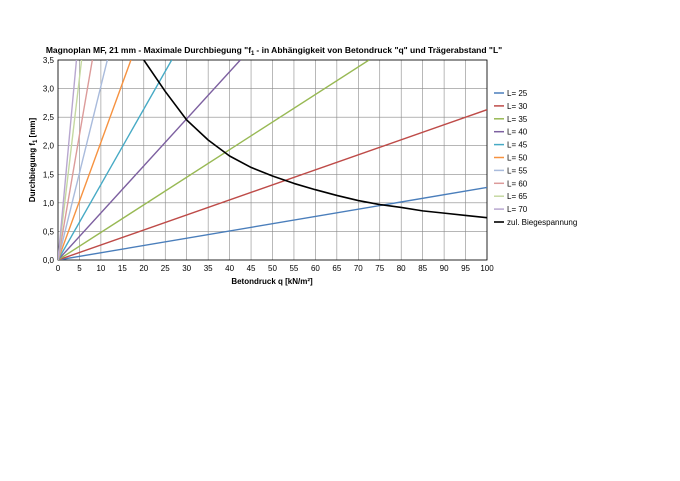  I want to click on x-tick-label: 50, so click(272, 268).